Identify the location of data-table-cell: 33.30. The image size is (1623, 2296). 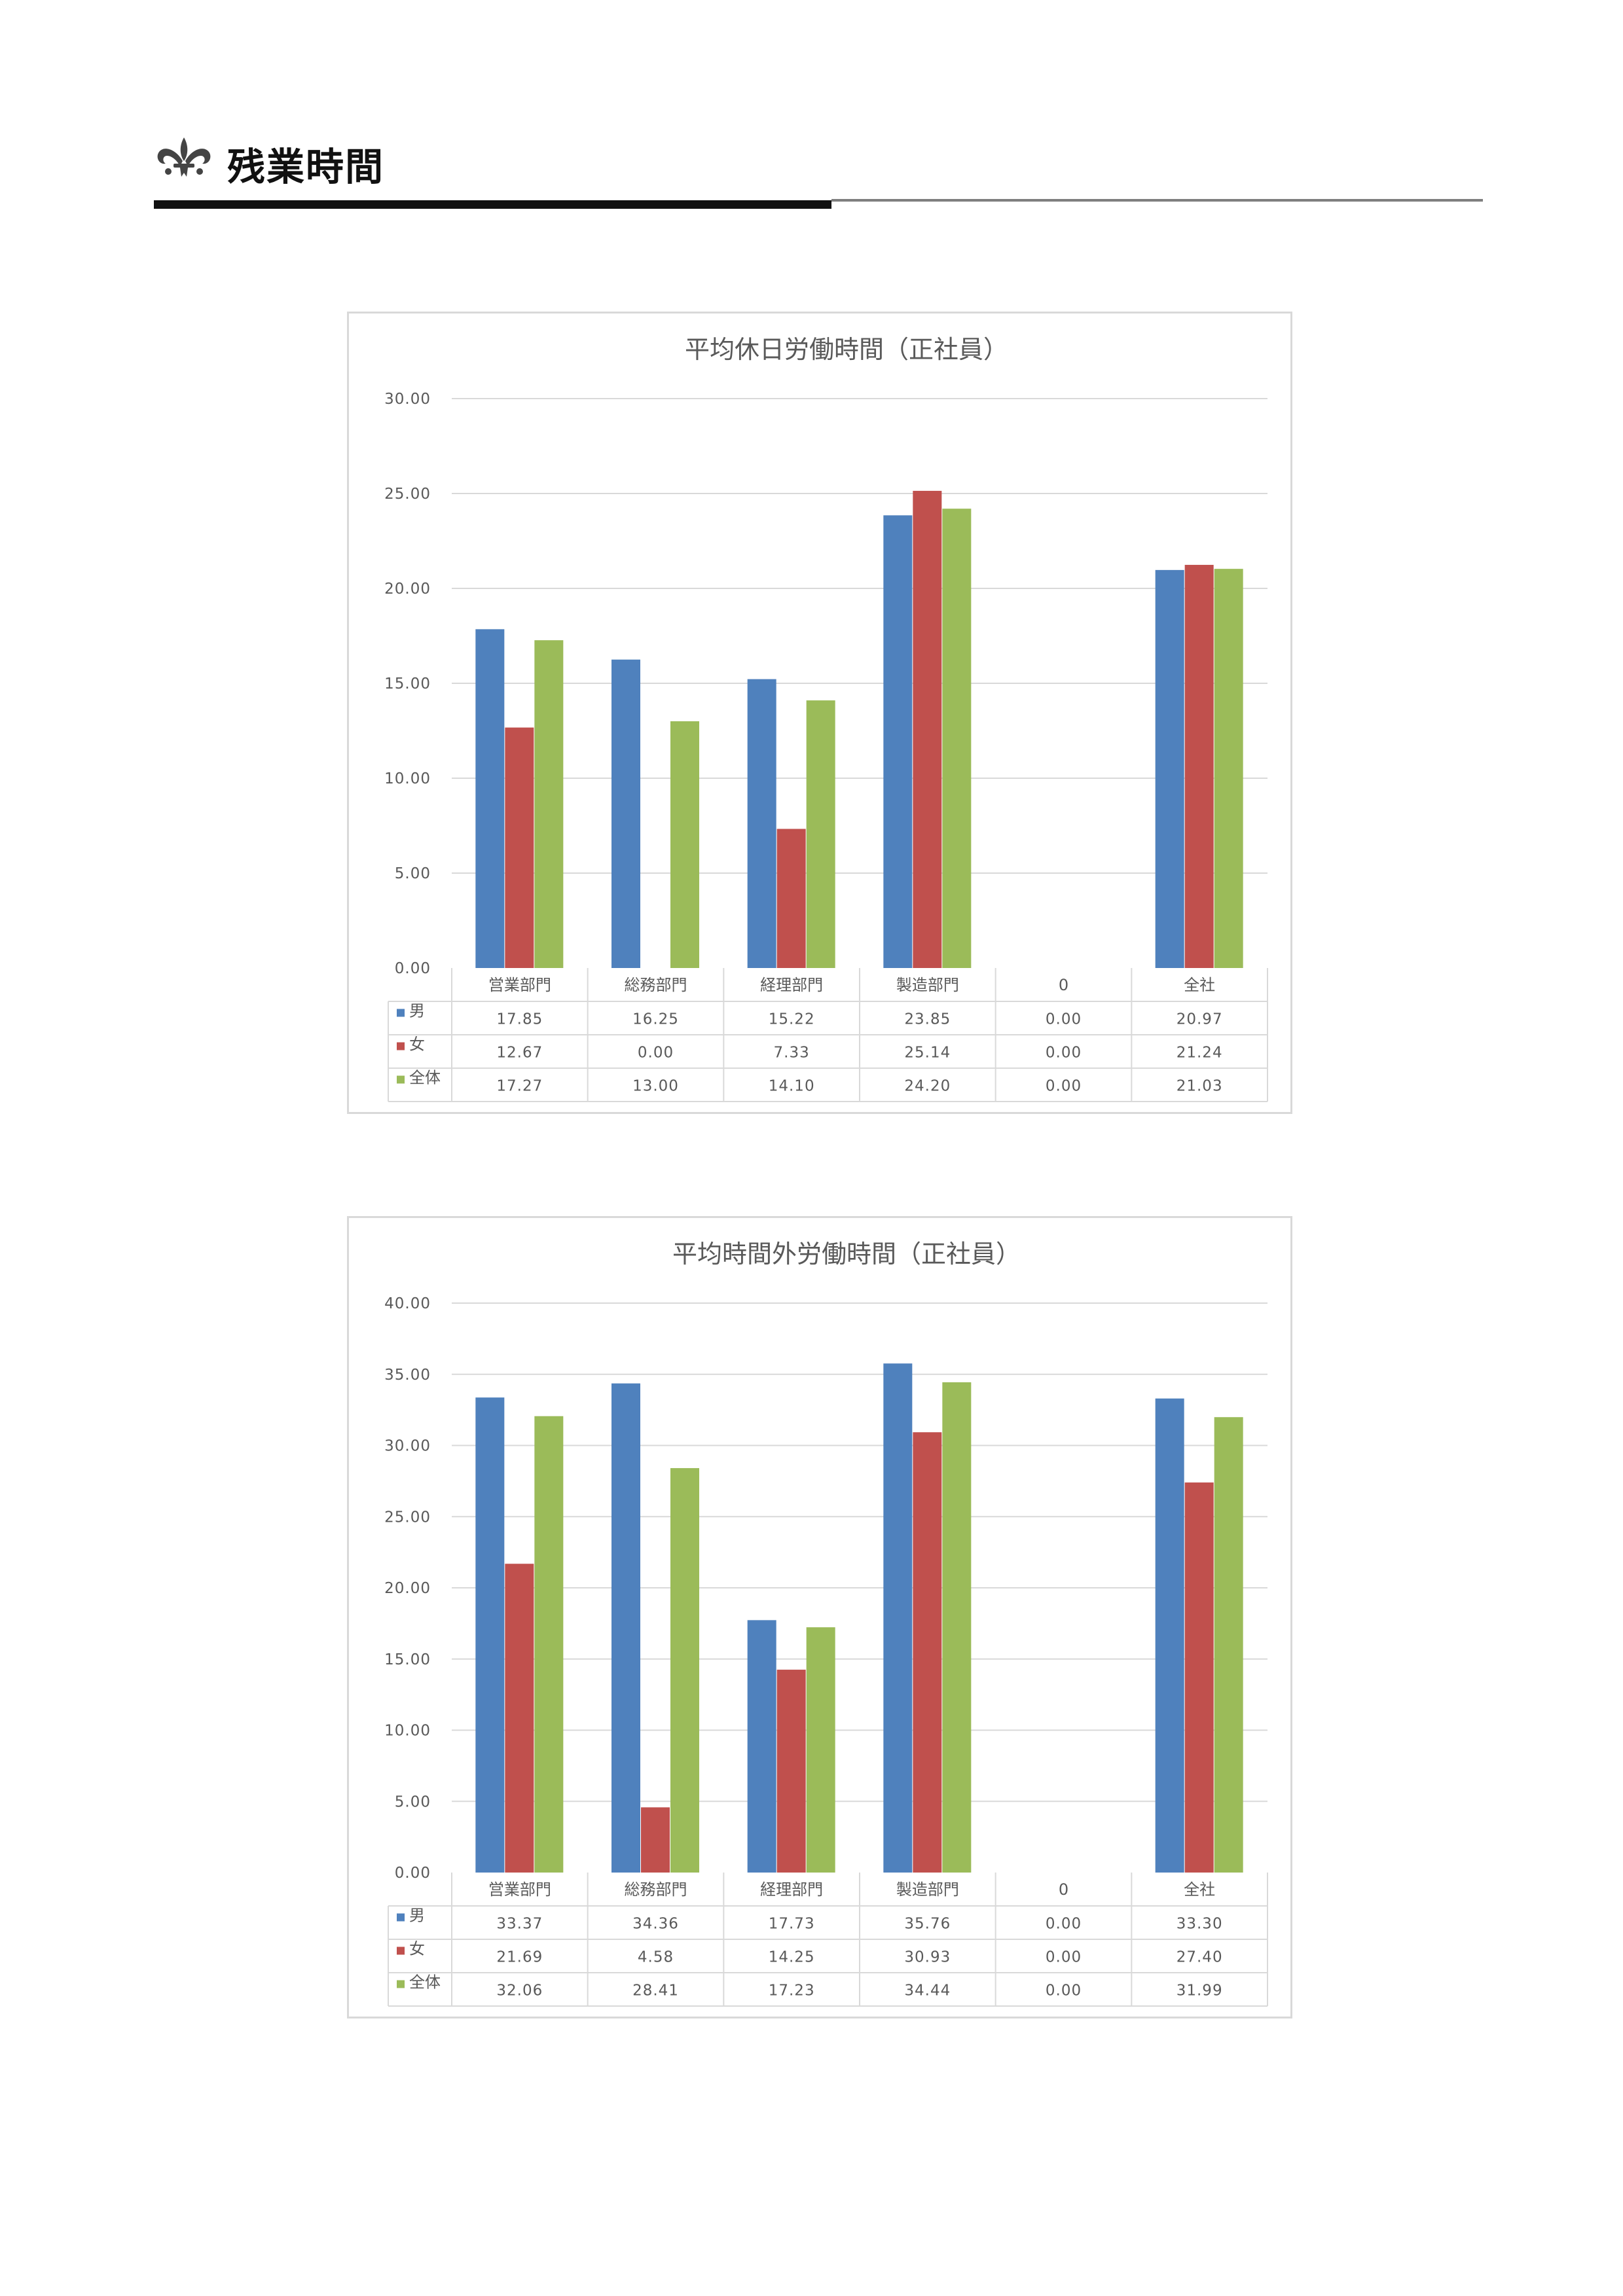
(1199, 1924).